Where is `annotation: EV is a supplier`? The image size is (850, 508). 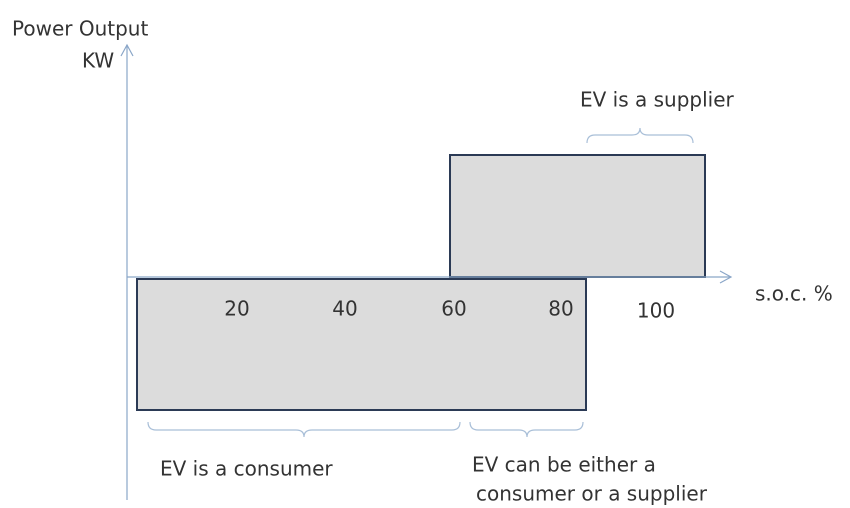 annotation: EV is a supplier is located at coordinates (657, 100).